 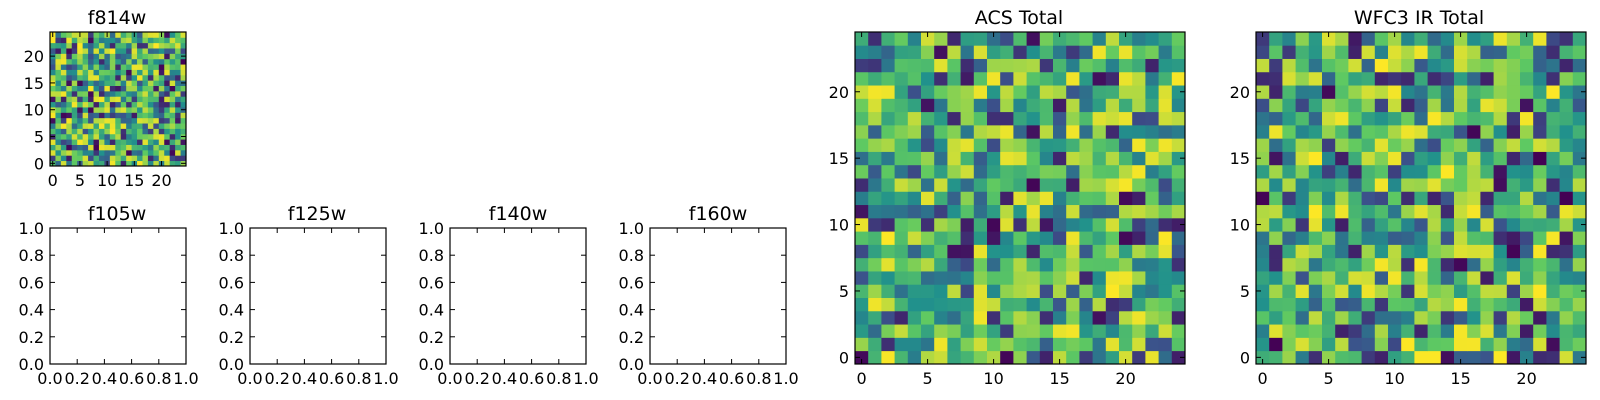 What do you see at coordinates (844, 291) in the screenshot?
I see `y-tick-label: 5` at bounding box center [844, 291].